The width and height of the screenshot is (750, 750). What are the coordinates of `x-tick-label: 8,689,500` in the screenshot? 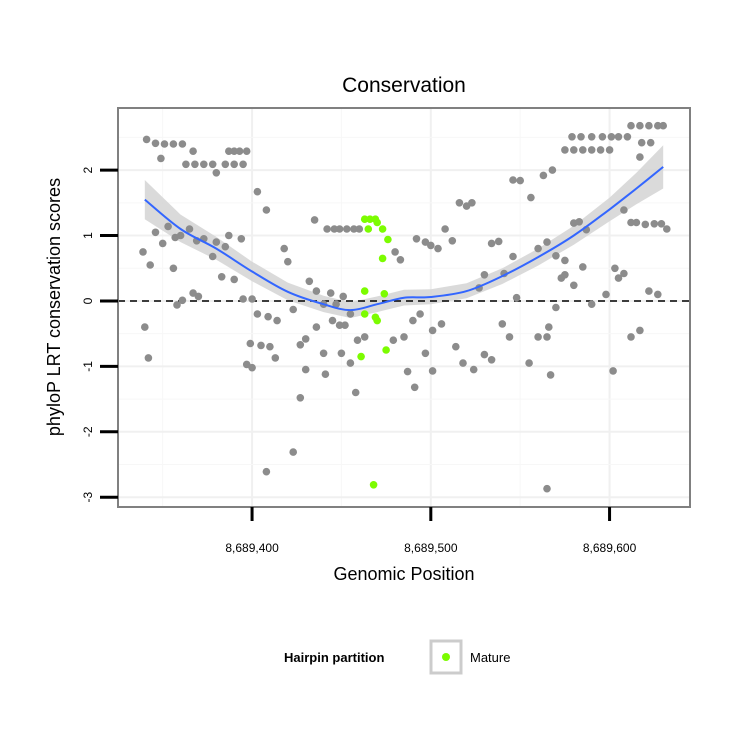 It's located at (431, 548).